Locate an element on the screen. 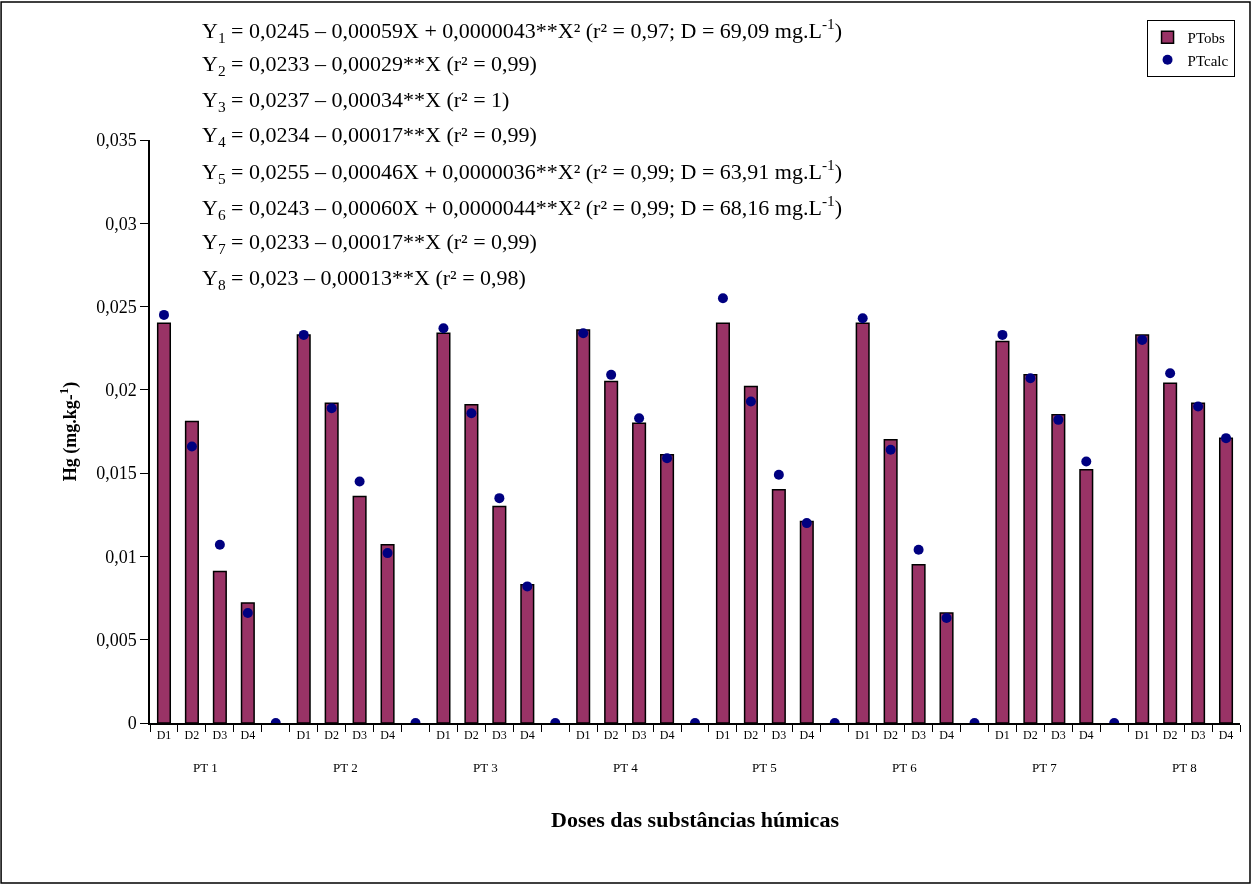  text: PT 5 is located at coordinates (764, 767).